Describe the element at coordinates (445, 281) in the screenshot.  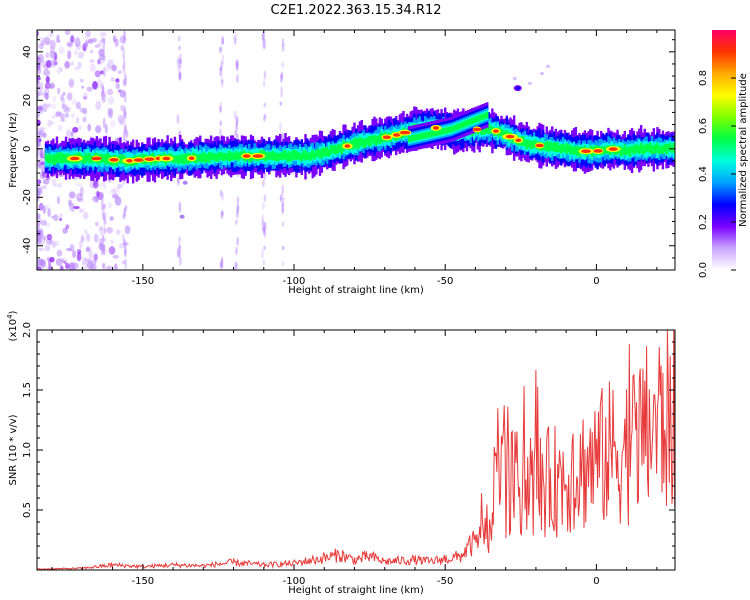
I see `x-tick-label: -50` at that location.